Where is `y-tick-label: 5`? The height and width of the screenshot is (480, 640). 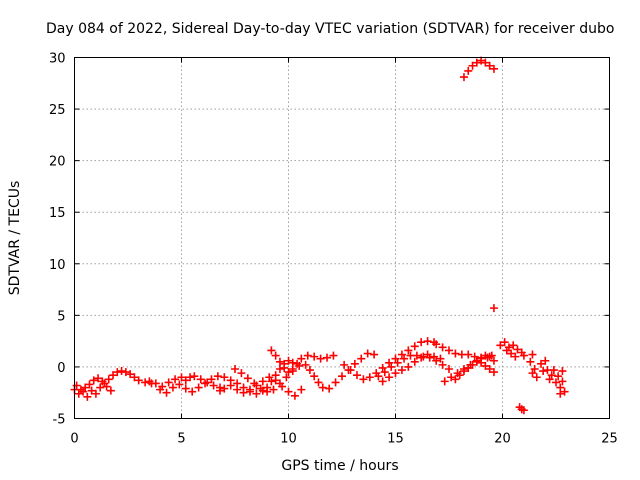 y-tick-label: 5 is located at coordinates (61, 316).